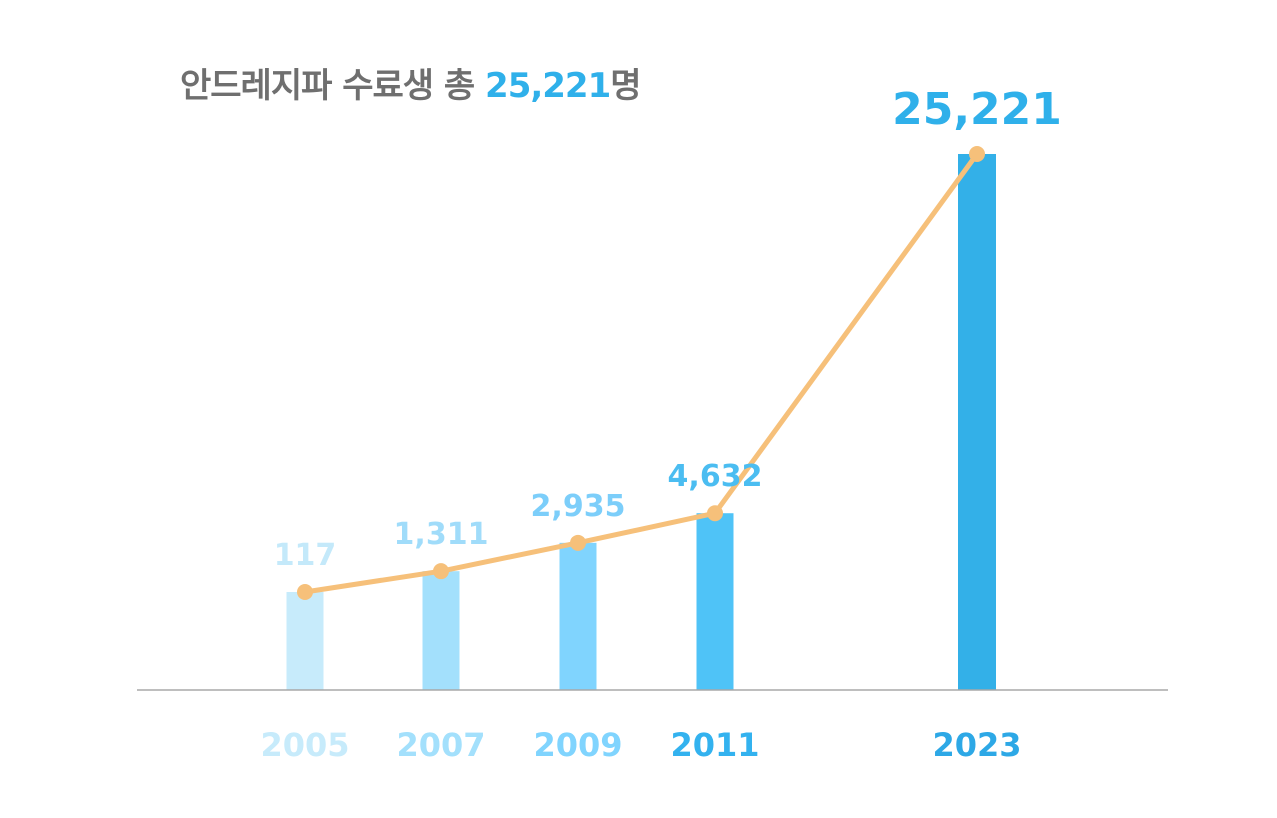 The height and width of the screenshot is (818, 1277). Describe the element at coordinates (305, 640) in the screenshot. I see `bar-2005` at that location.